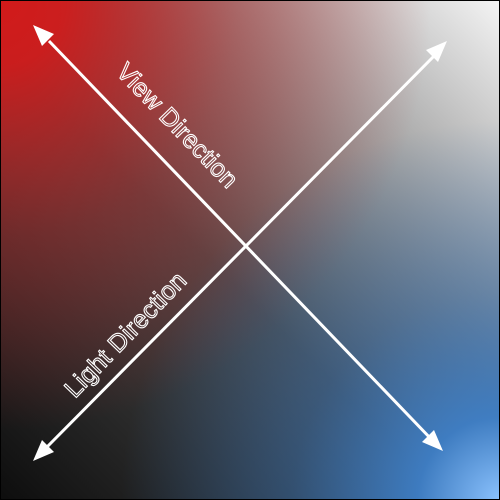 Image resolution: width=500 pixels, height=500 pixels. Describe the element at coordinates (436, 51) in the screenshot. I see `light-arrowhead-end-icon` at that location.